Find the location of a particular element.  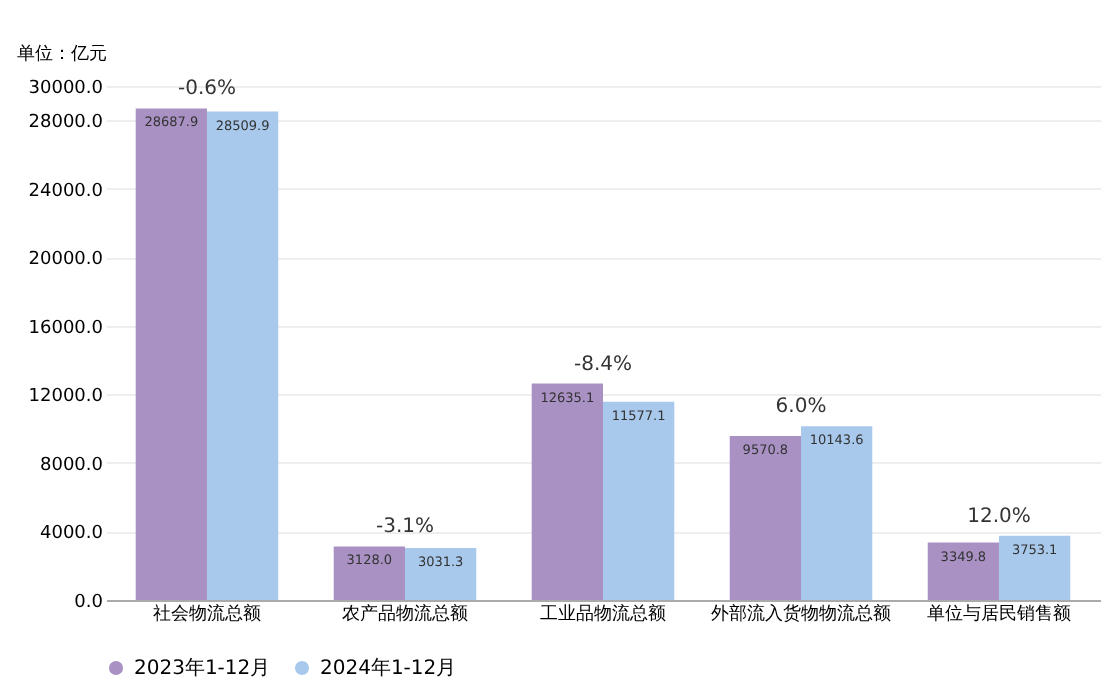

x-tick-label: 单位与居民销售额 is located at coordinates (999, 614).